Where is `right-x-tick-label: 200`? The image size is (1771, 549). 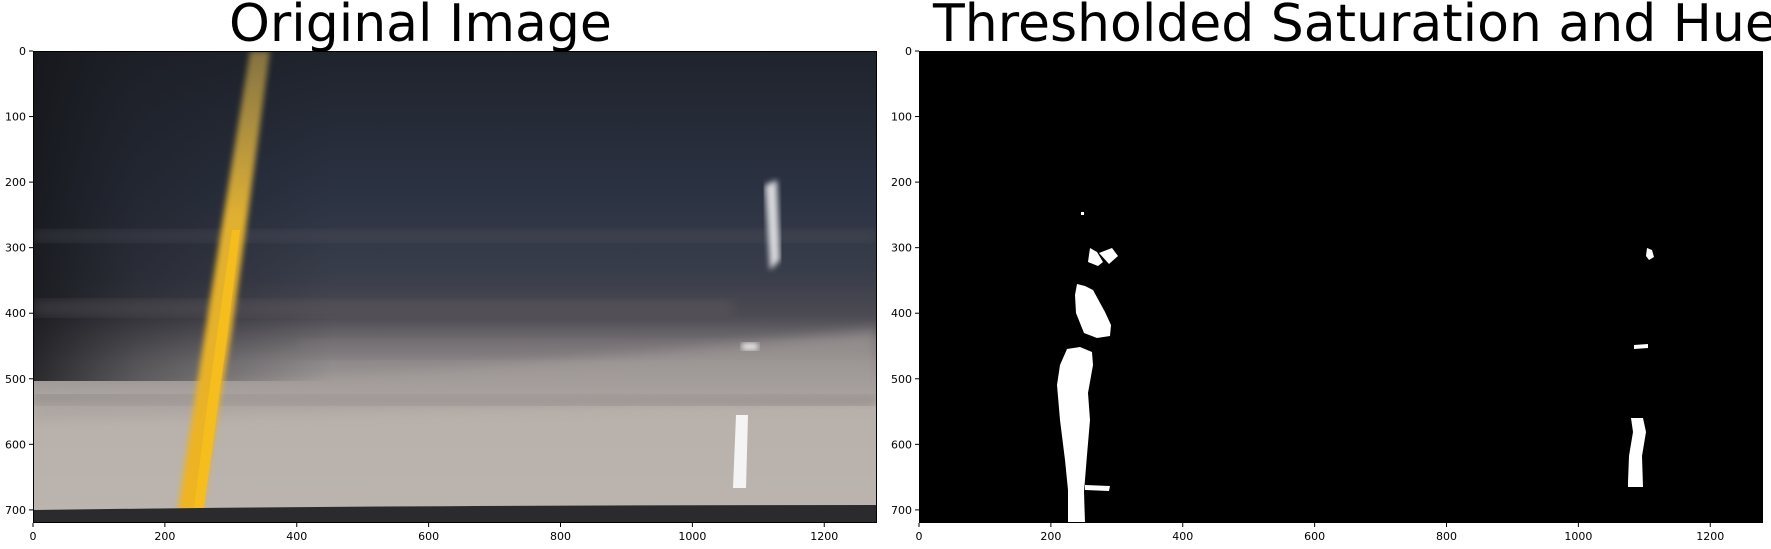 right-x-tick-label: 200 is located at coordinates (1050, 536).